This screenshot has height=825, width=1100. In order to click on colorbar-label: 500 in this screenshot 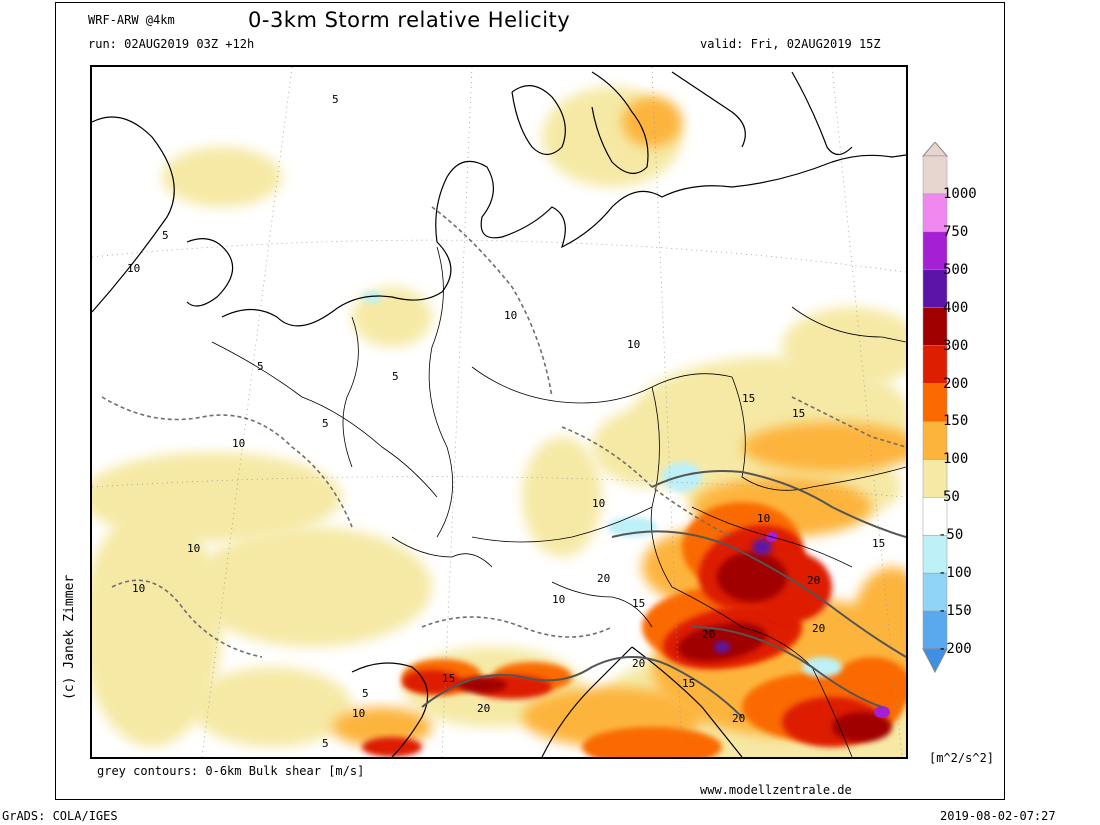, I will do `click(956, 269)`.